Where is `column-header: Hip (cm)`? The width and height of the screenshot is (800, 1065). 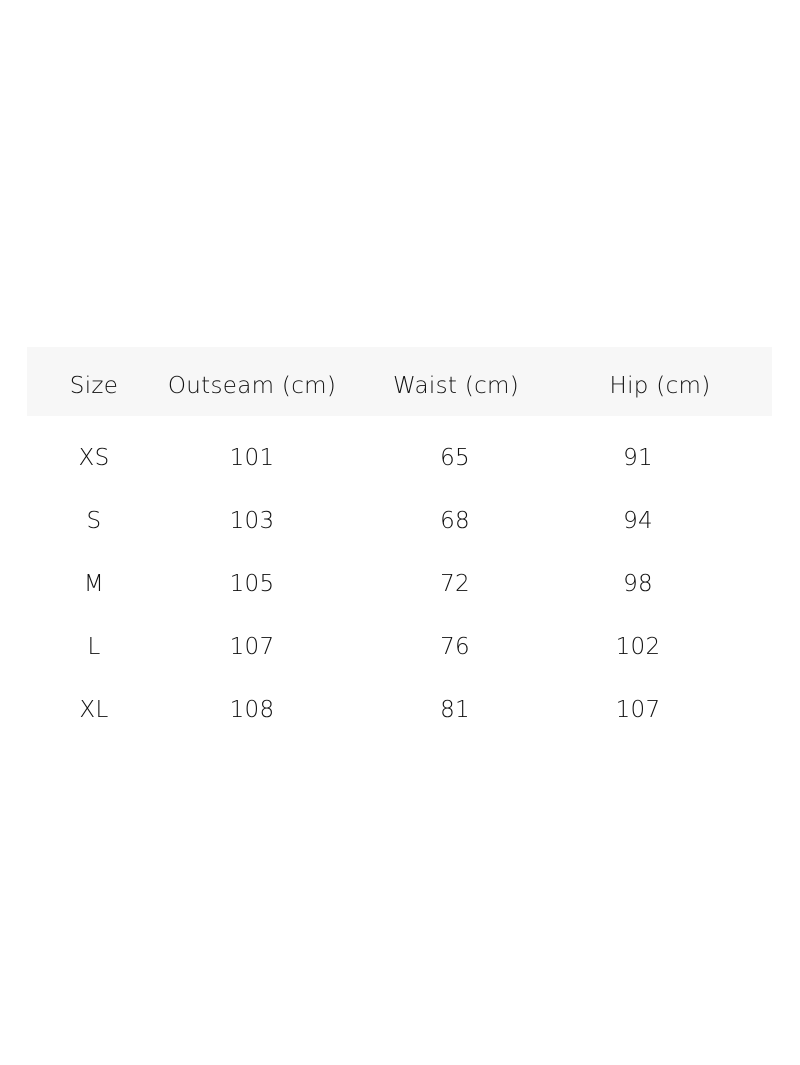
column-header: Hip (cm) is located at coordinates (660, 386).